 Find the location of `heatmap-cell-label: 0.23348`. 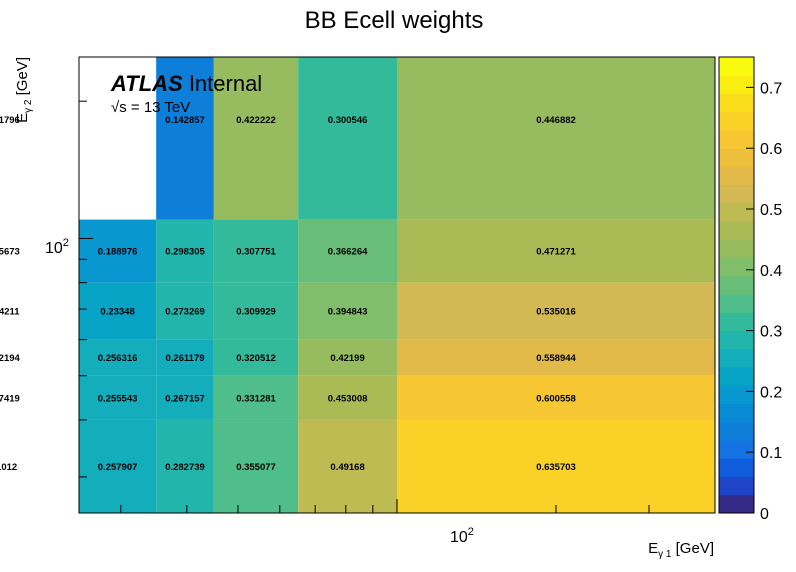

heatmap-cell-label: 0.23348 is located at coordinates (117, 312).